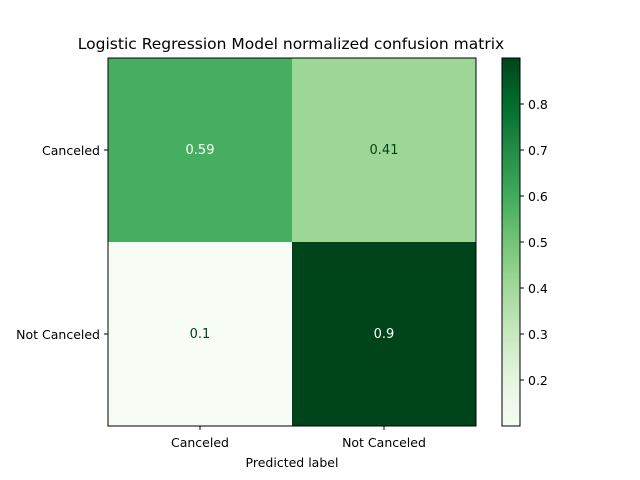 The image size is (640, 480). Describe the element at coordinates (538, 380) in the screenshot. I see `colorbar-tick-label: 0.2` at that location.